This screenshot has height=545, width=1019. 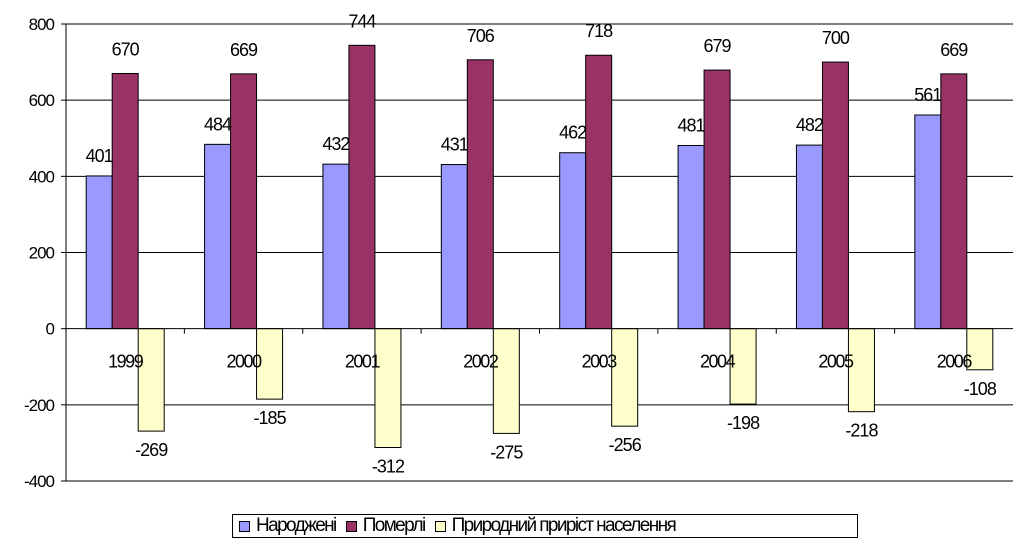 What do you see at coordinates (363, 362) in the screenshot?
I see `x-category-label: 2001` at bounding box center [363, 362].